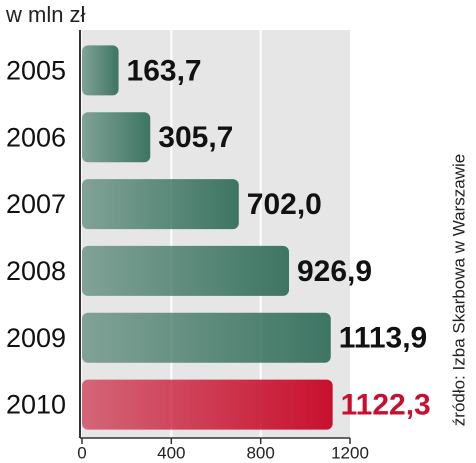 The image size is (476, 463). Describe the element at coordinates (36, 71) in the screenshot. I see `y-tick-label: 2005` at that location.